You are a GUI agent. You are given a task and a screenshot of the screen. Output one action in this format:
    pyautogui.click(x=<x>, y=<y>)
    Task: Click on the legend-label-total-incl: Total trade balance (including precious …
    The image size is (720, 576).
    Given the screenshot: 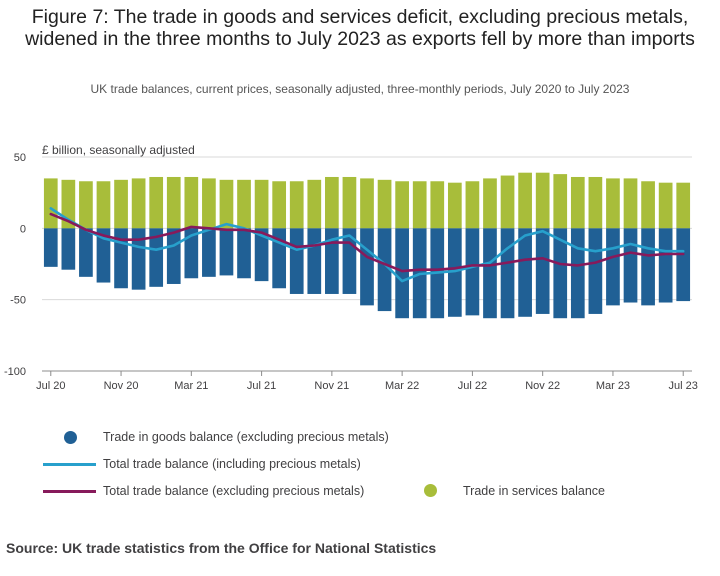 What is the action you would take?
    pyautogui.click(x=232, y=464)
    